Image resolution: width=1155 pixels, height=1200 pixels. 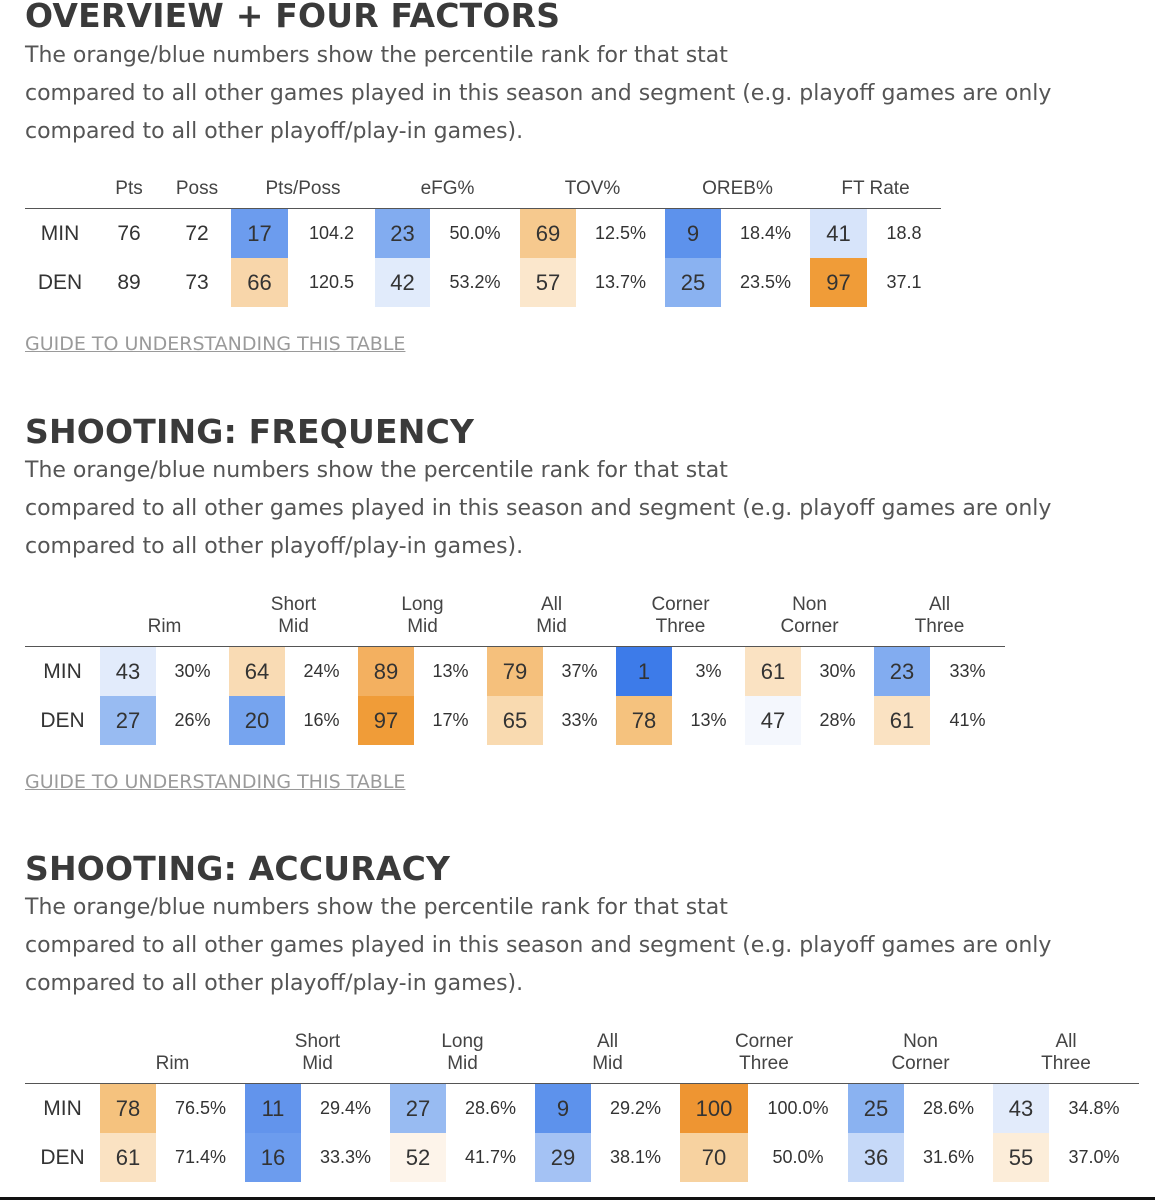 What do you see at coordinates (1021, 1157) in the screenshot?
I see `percentile-cell: 55` at bounding box center [1021, 1157].